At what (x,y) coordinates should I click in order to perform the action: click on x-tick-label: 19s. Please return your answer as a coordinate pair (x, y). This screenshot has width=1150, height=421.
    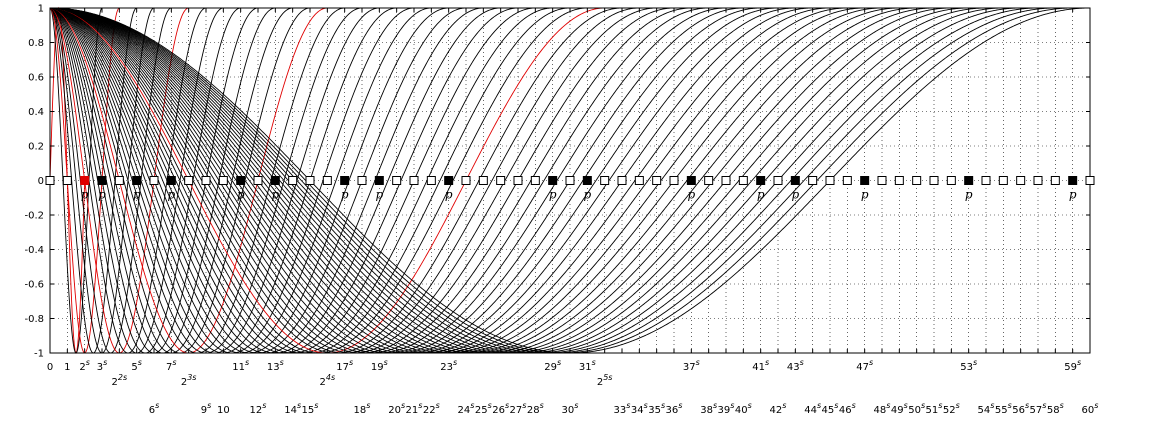
    Looking at the image, I should click on (379, 365).